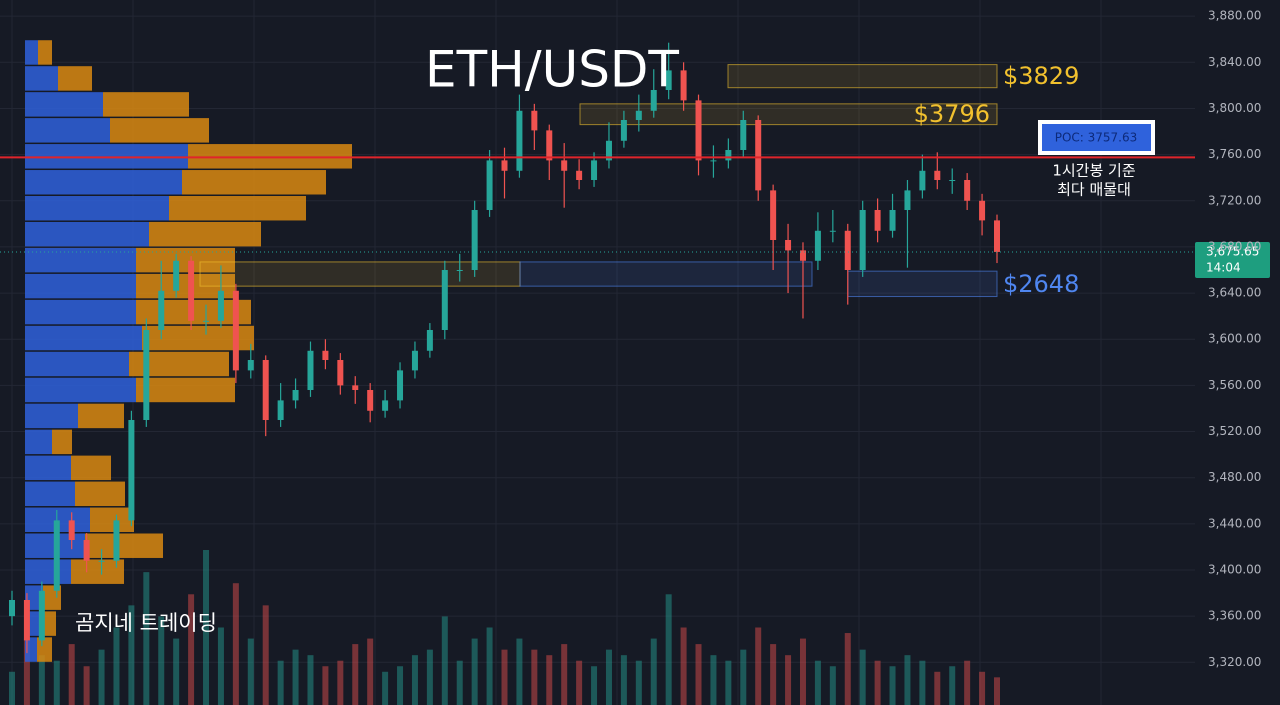 This screenshot has height=705, width=1280. I want to click on watermark: 곰지네 트레이딩, so click(146, 623).